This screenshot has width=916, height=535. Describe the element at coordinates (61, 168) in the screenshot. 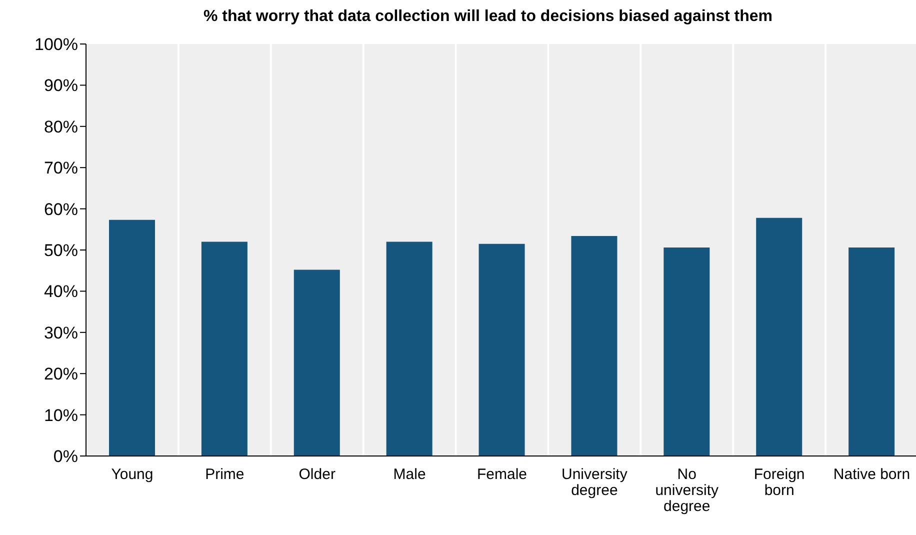

I see `y-tick-label: 70%` at that location.